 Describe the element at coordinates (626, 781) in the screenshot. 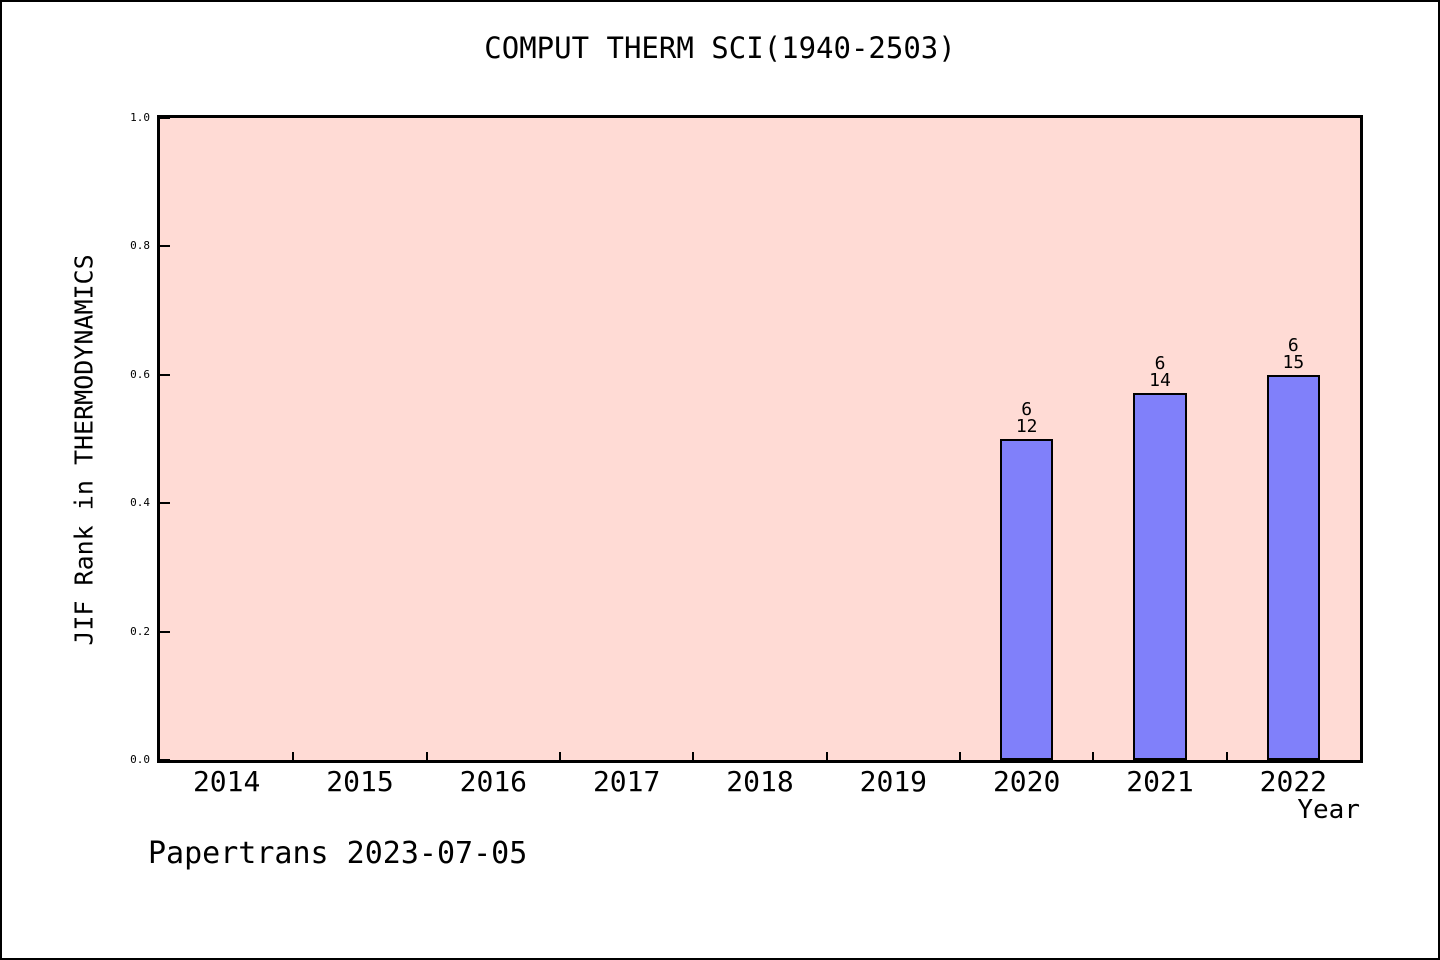

I see `x-tick-label: 2017` at that location.